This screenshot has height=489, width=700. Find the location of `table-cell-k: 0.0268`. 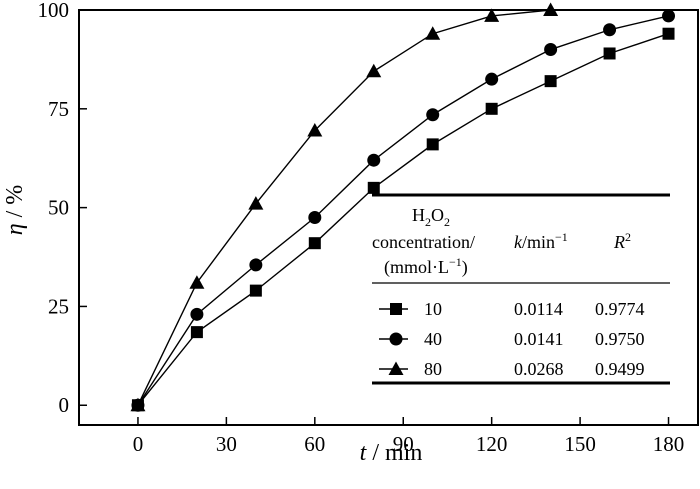

table-cell-k: 0.0268 is located at coordinates (539, 369).